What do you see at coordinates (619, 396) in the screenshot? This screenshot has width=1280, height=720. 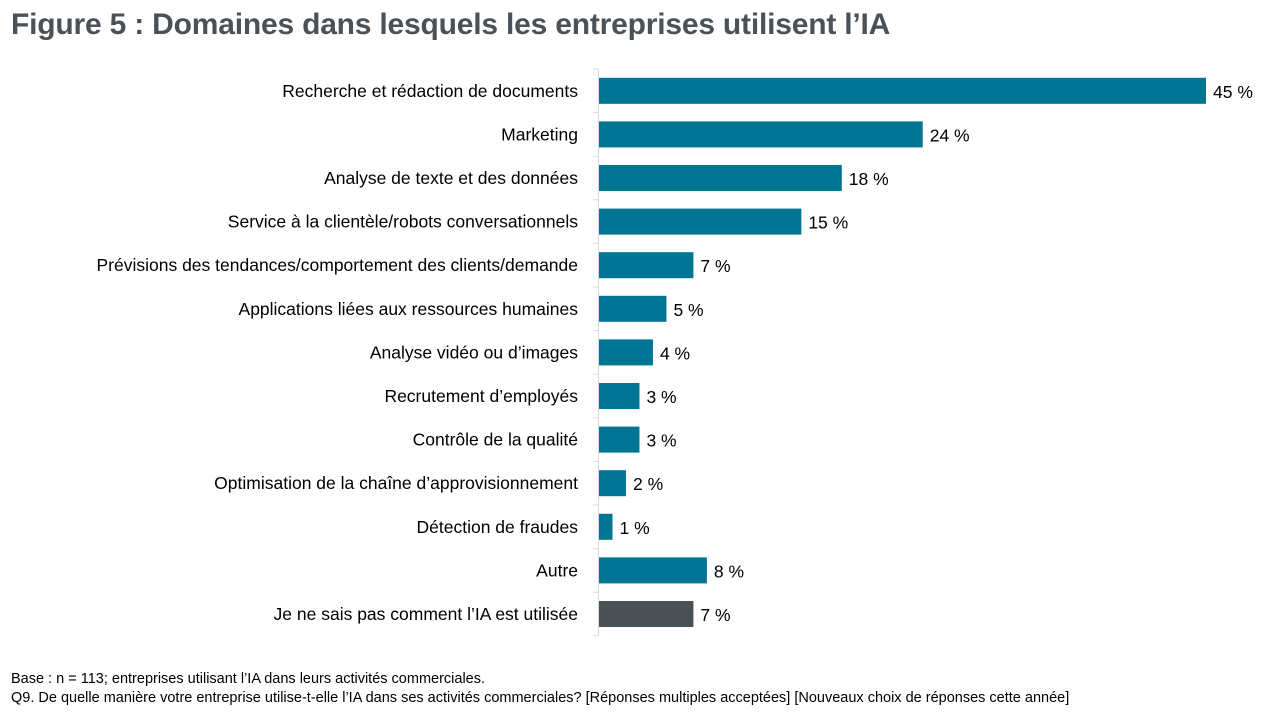 I see `bar-recrutement-d-employes` at bounding box center [619, 396].